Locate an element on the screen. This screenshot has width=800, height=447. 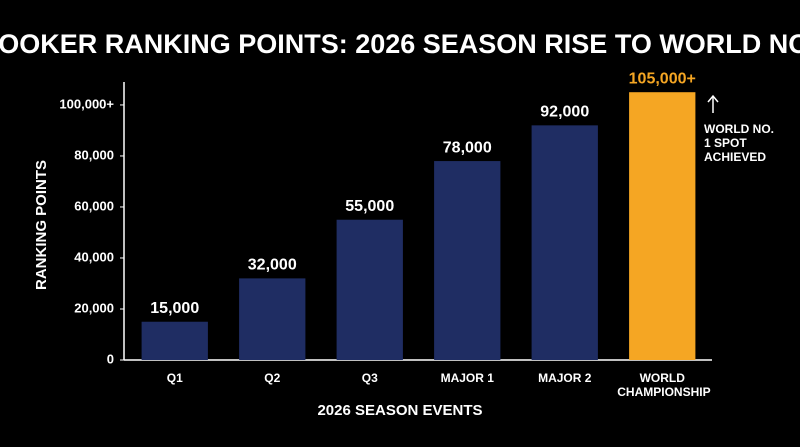
x-tick-label: Q3 is located at coordinates (369, 378).